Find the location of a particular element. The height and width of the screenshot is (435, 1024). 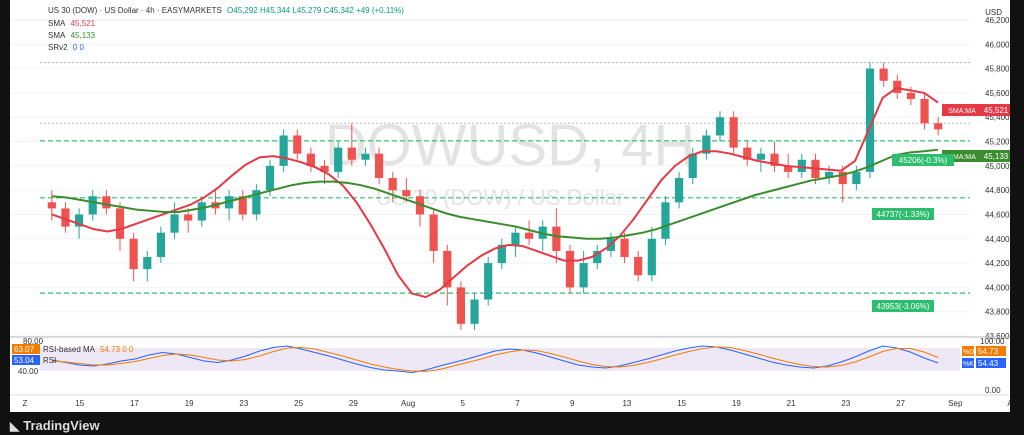

stoch-left-val1: 63.07 is located at coordinates (24, 349).